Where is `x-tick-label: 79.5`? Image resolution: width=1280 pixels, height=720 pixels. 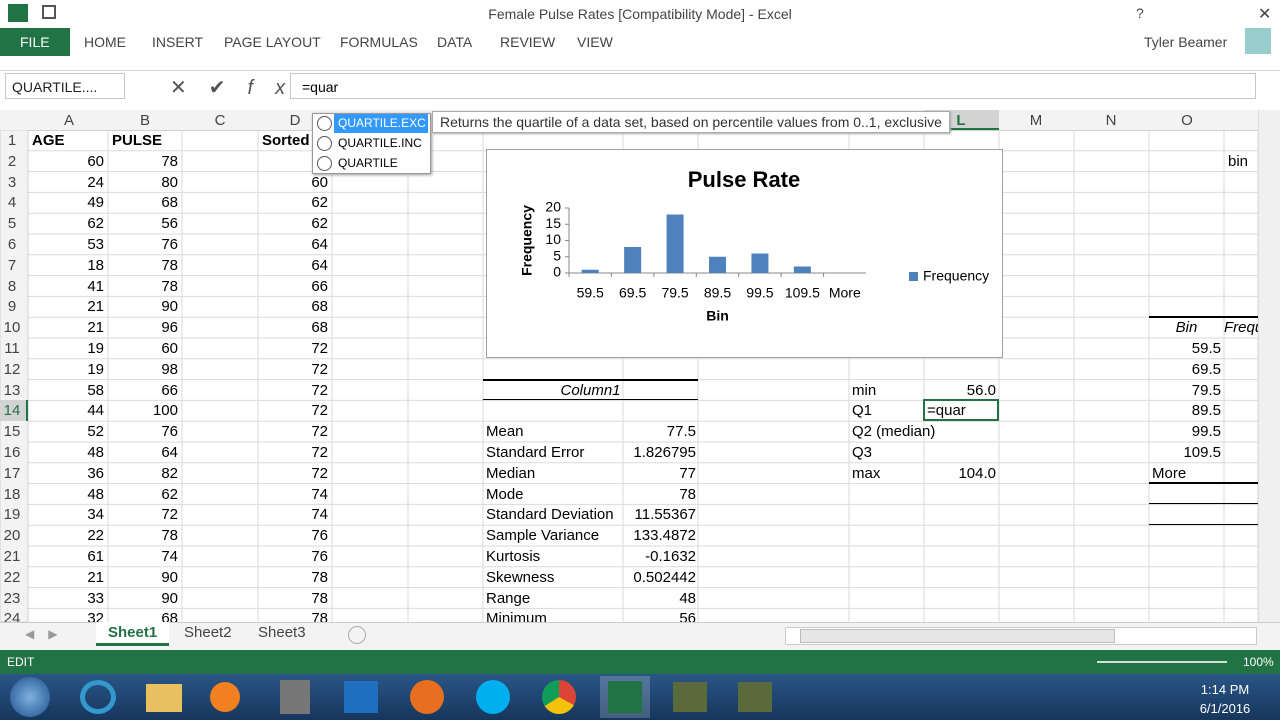 x-tick-label: 79.5 is located at coordinates (674, 293).